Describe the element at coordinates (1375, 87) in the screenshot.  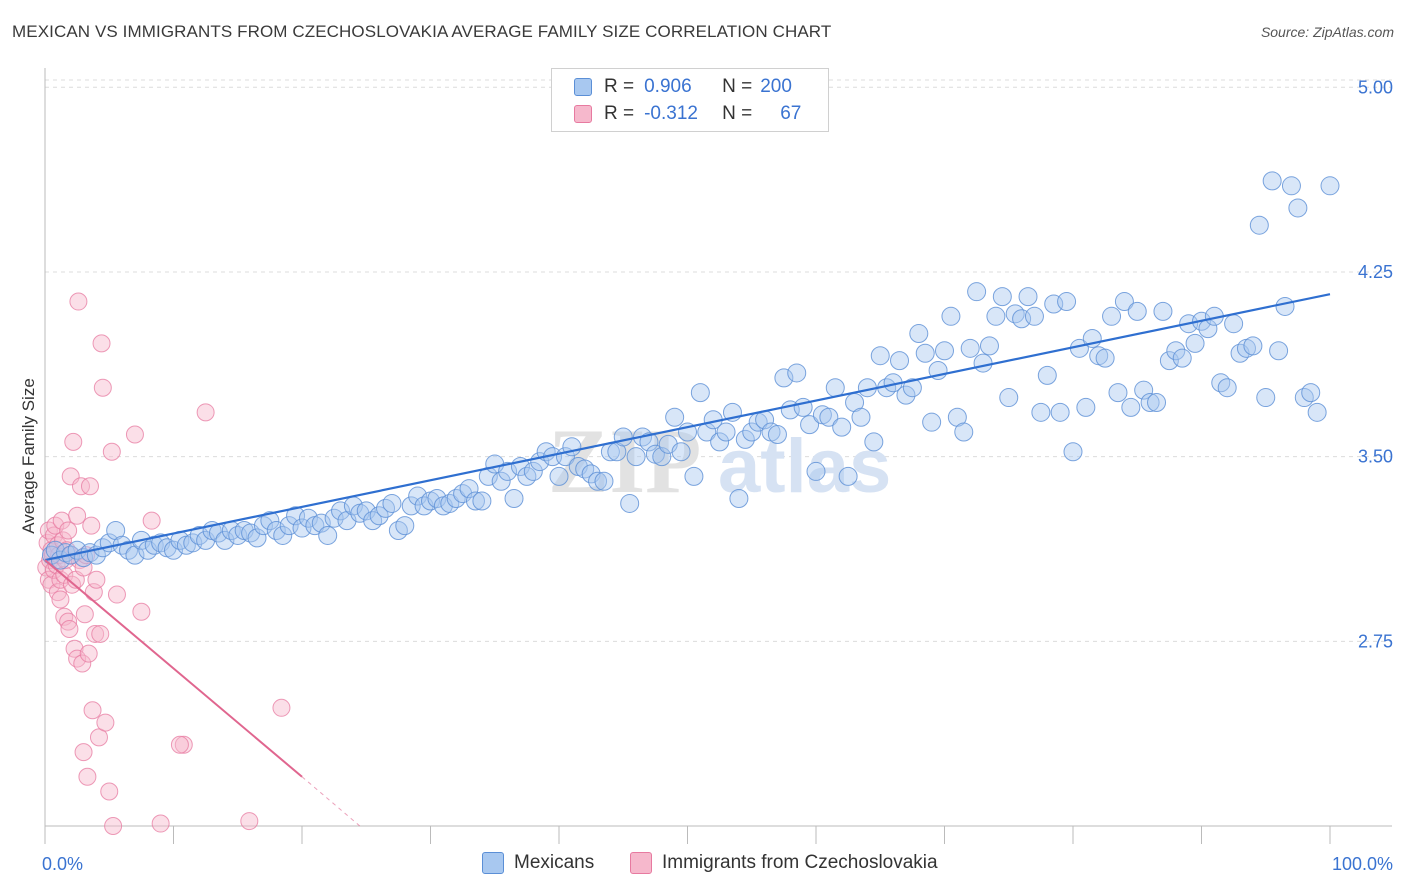
I see `y-tick-label: 5.00` at that location.